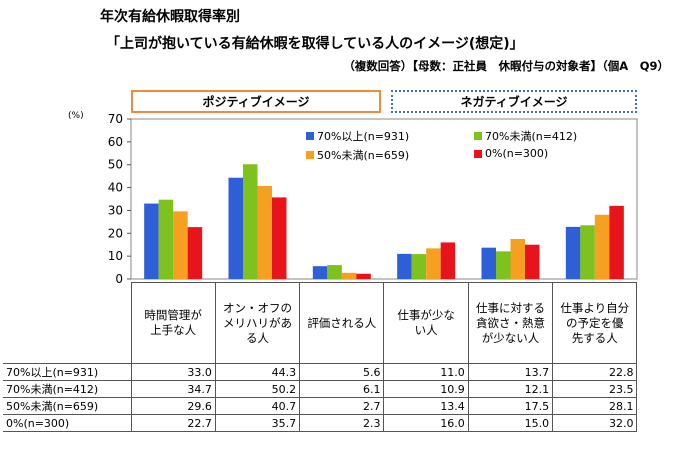  What do you see at coordinates (426, 423) in the screenshot?
I see `data-cell: 16.0` at bounding box center [426, 423].